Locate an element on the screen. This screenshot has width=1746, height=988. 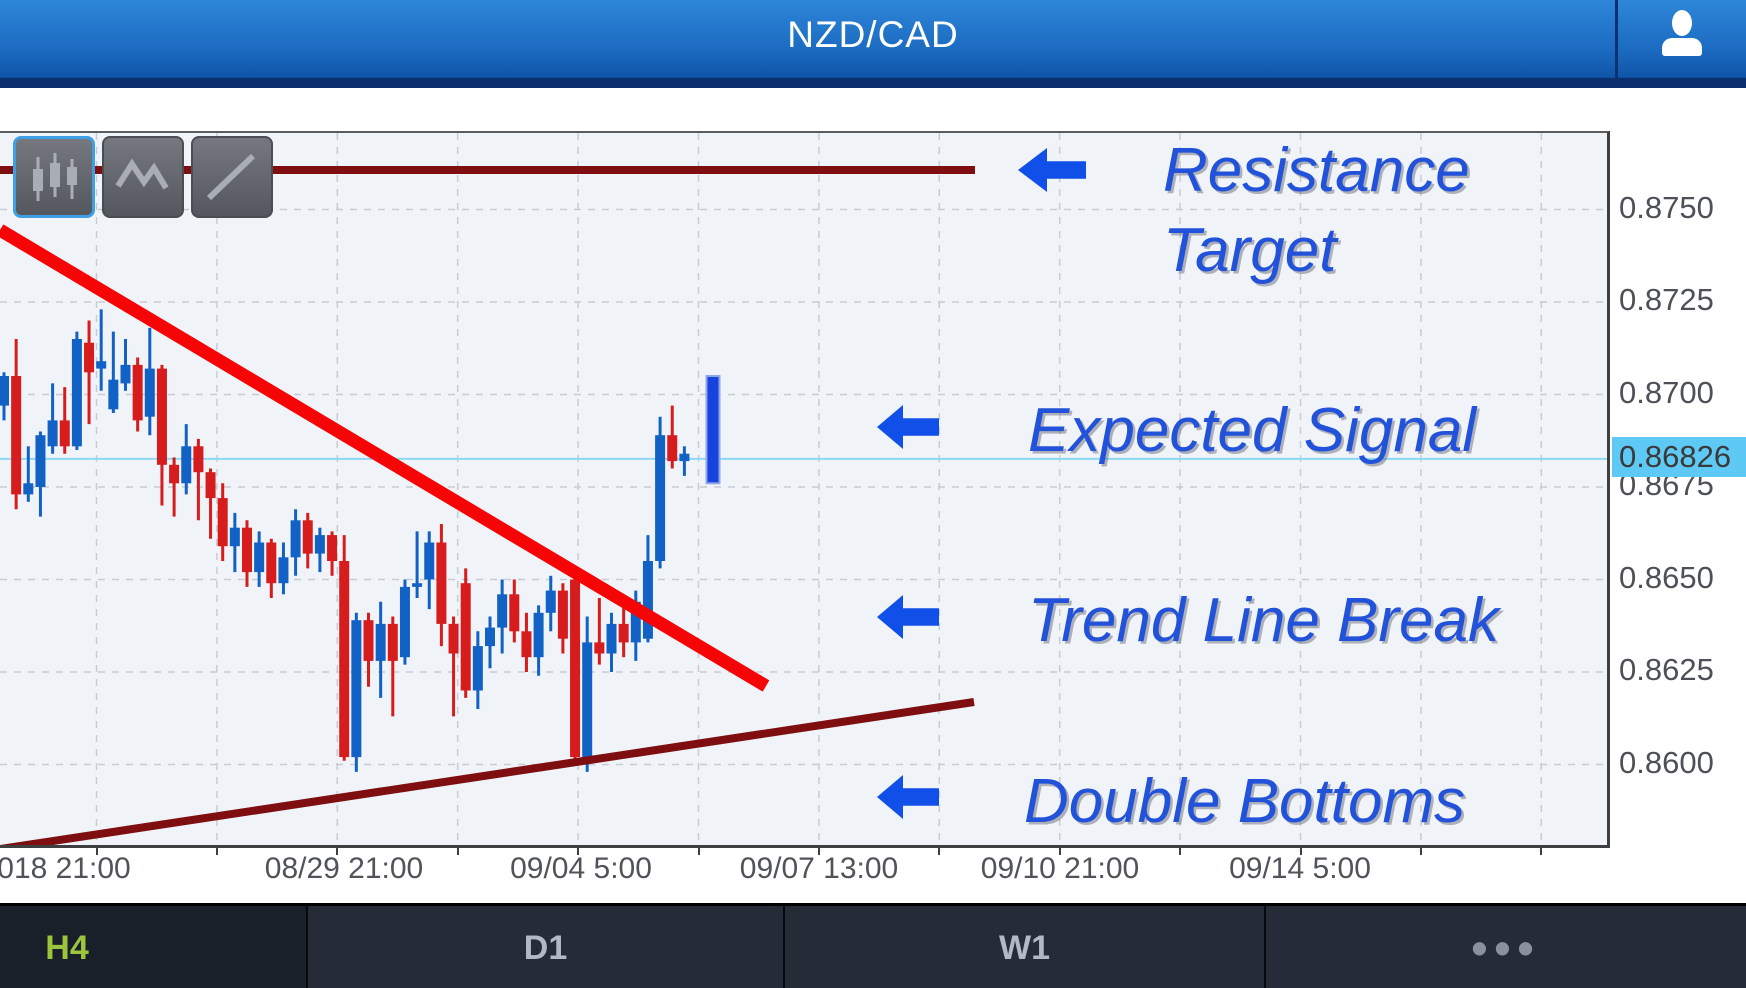
ellipsis-icon: ••• is located at coordinates (1506, 948).